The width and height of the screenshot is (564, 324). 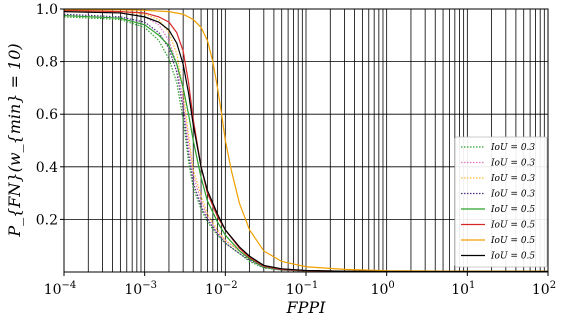 I want to click on x-tick-labels: 10⁻⁴ 10⁻³ 10⁻² 10⁻¹ 10⁰ 10¹ 10², so click(x=300, y=285).